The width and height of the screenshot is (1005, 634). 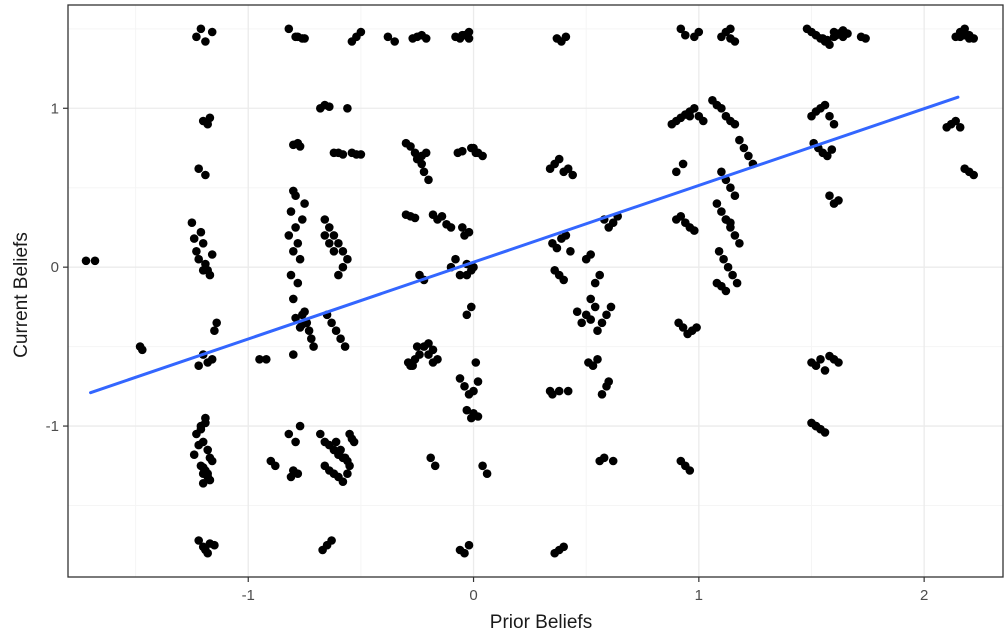 I want to click on y-axis-ticks: -1 0 1, so click(x=57, y=267).